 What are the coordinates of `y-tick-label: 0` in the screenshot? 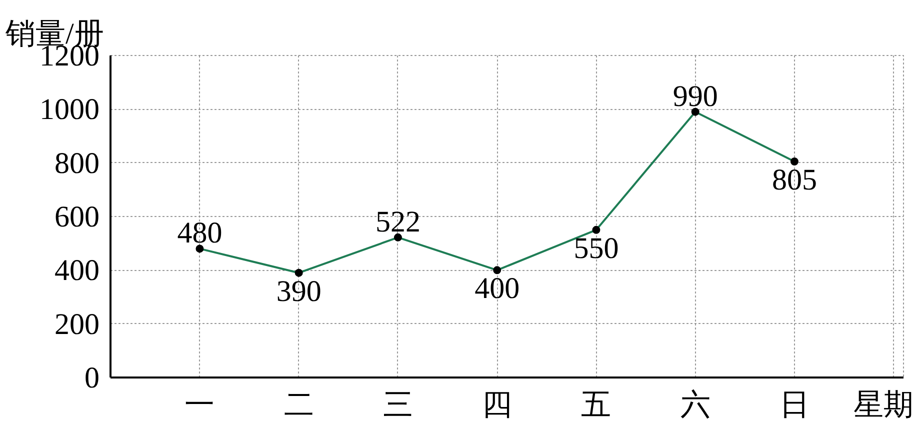 It's located at (92, 378).